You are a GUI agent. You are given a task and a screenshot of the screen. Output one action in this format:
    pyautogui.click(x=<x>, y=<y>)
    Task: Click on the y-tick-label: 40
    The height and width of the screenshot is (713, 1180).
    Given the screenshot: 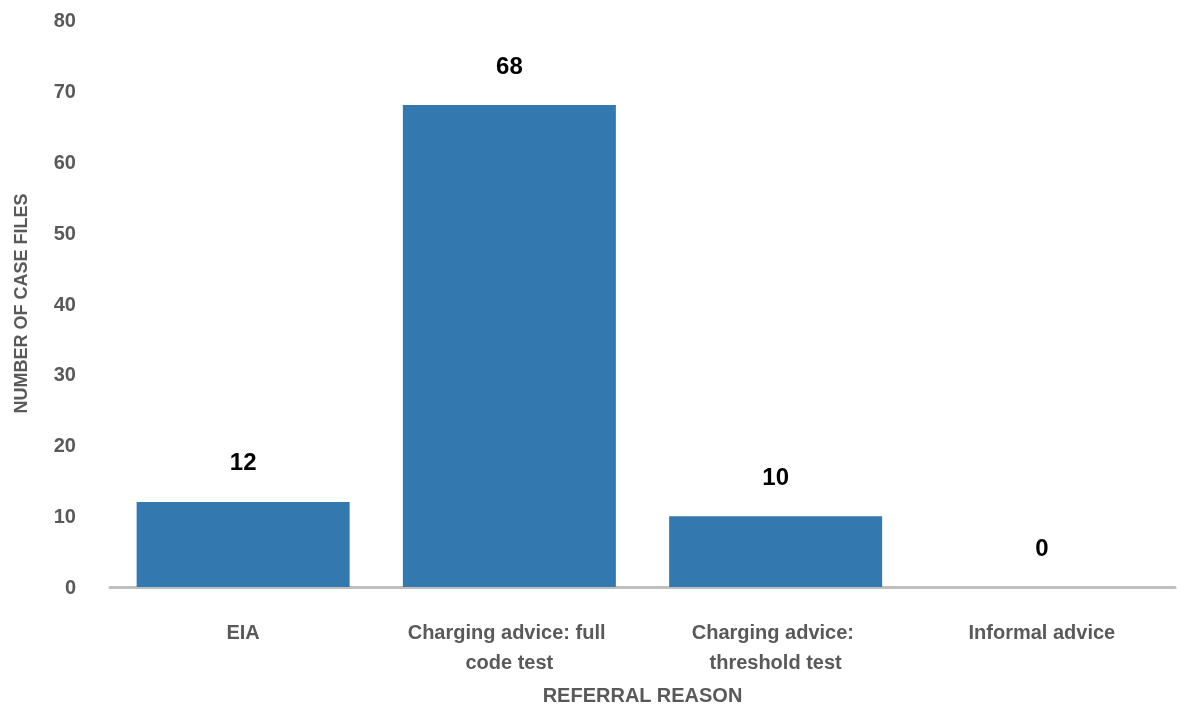 What is the action you would take?
    pyautogui.click(x=64, y=303)
    